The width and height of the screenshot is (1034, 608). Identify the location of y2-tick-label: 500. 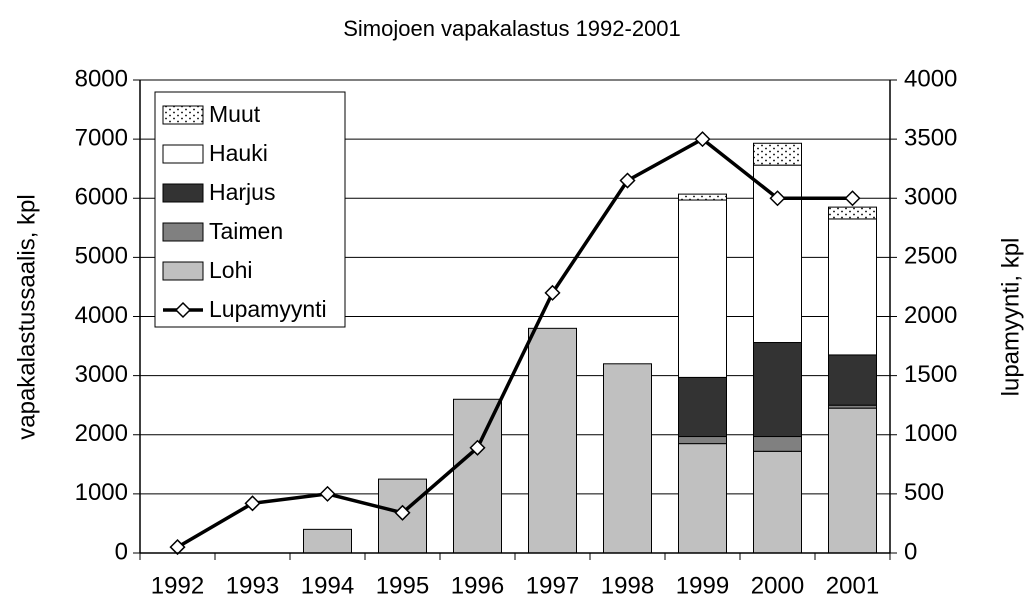
(924, 492).